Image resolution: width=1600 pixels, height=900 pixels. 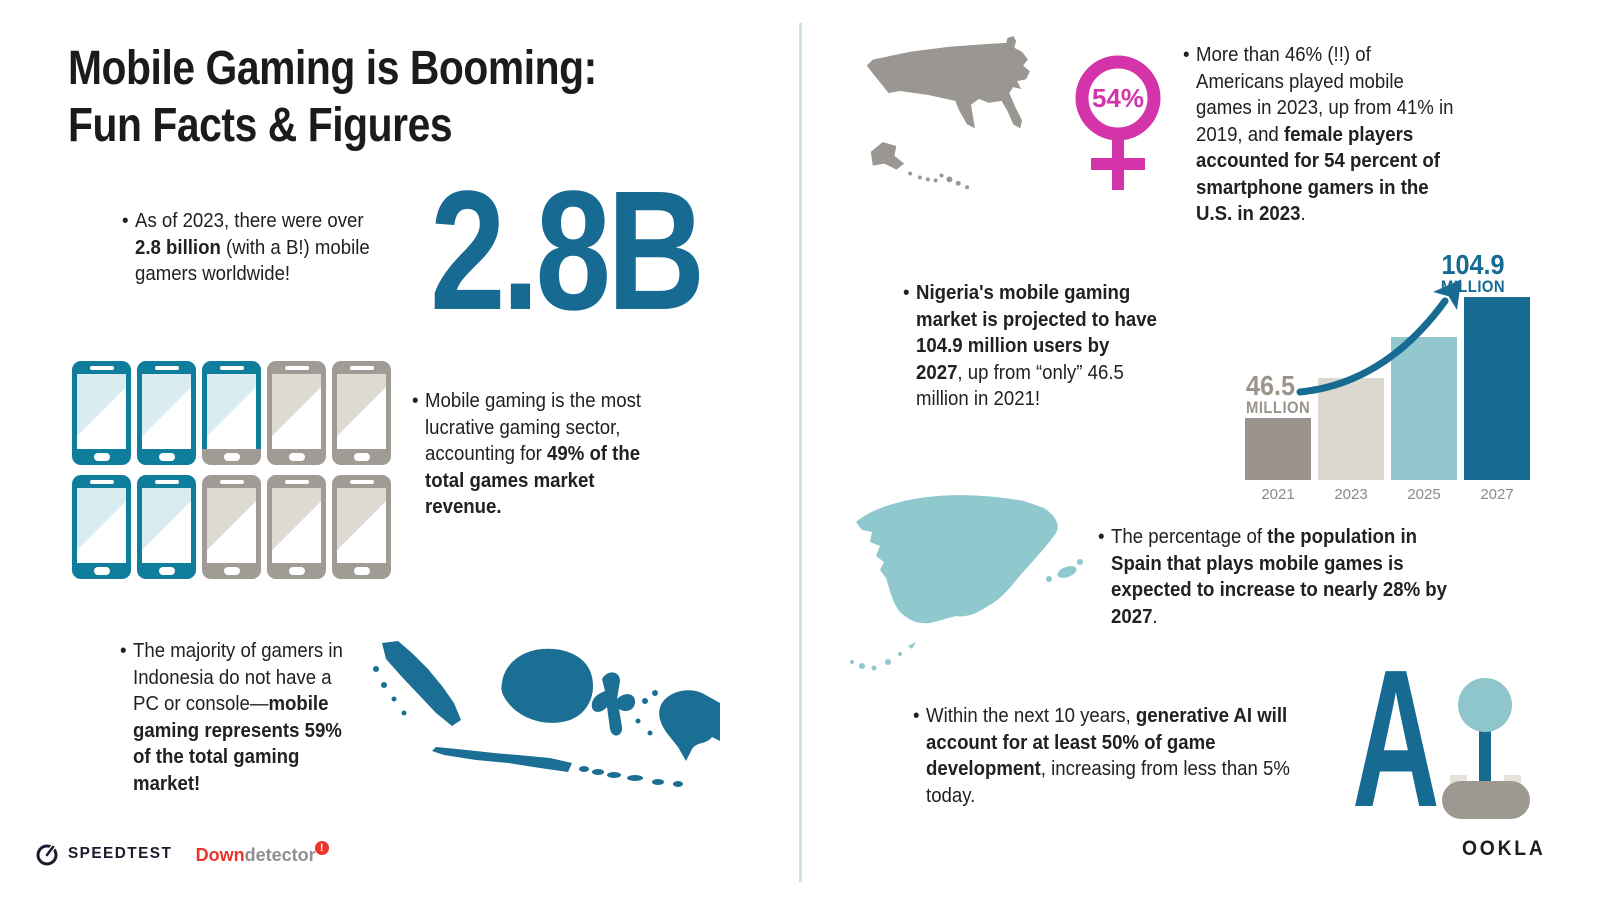 What do you see at coordinates (220, 855) in the screenshot?
I see `downdetector-word-down: Down` at bounding box center [220, 855].